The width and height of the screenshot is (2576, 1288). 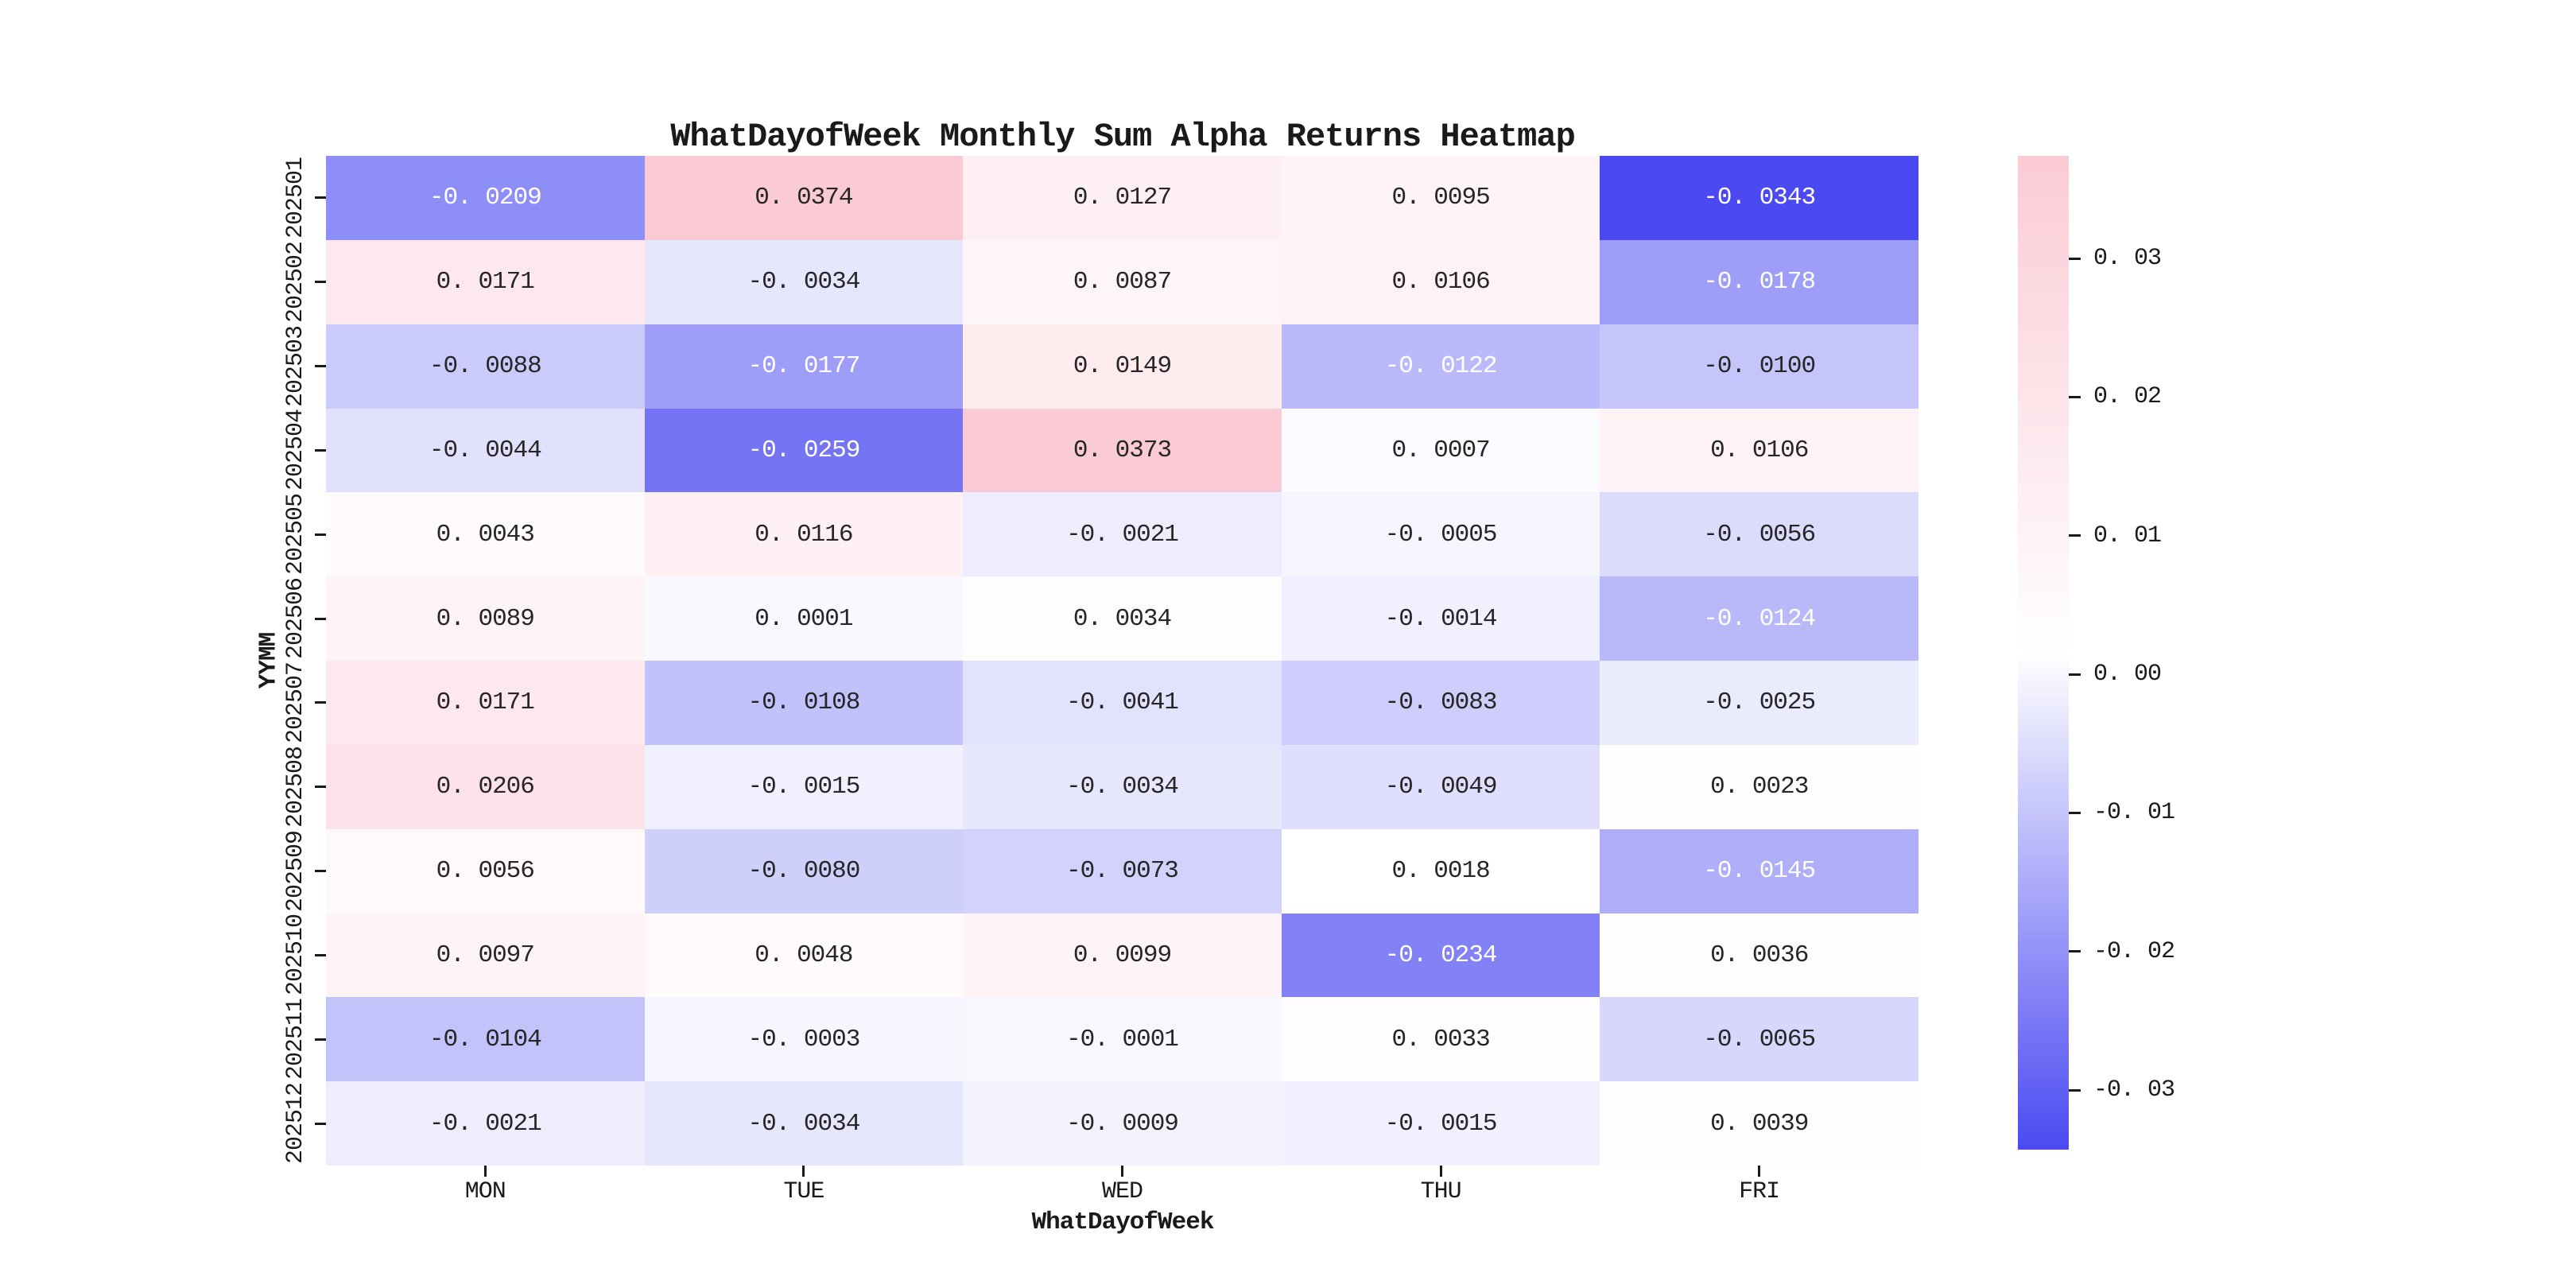 I want to click on y-tick-label: 202506, so click(x=295, y=619).